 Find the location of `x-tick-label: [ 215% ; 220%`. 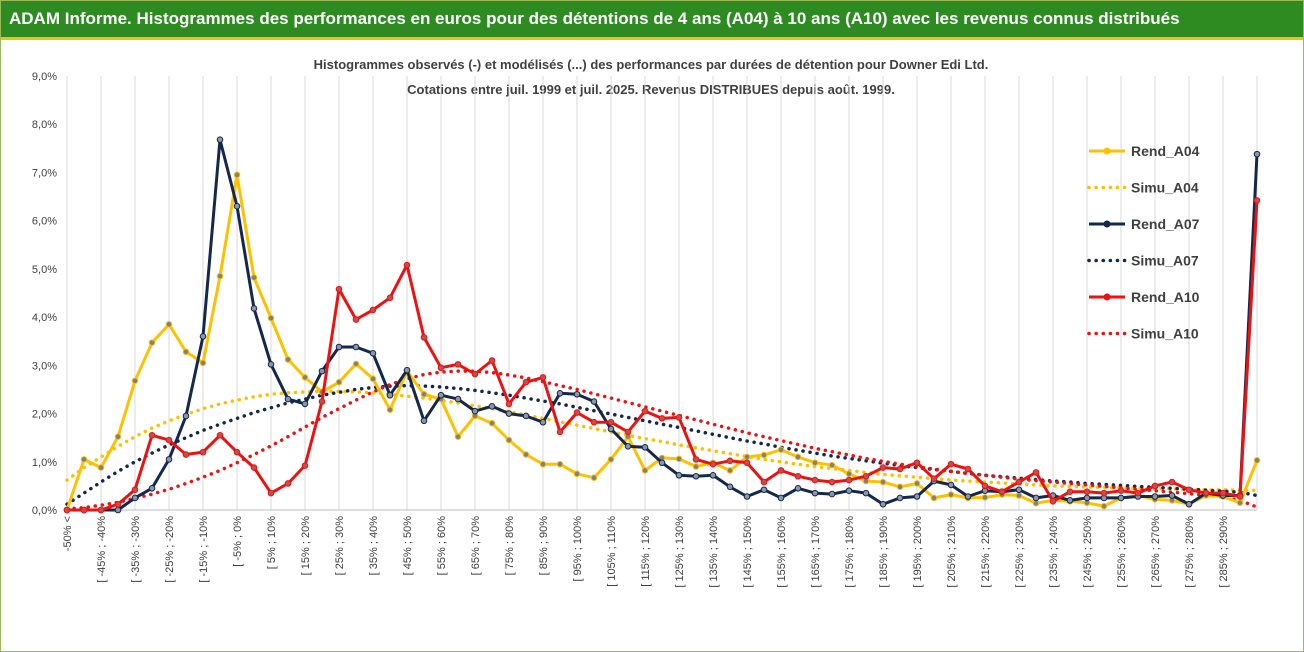

x-tick-label: [ 215% ; 220% is located at coordinates (986, 552).